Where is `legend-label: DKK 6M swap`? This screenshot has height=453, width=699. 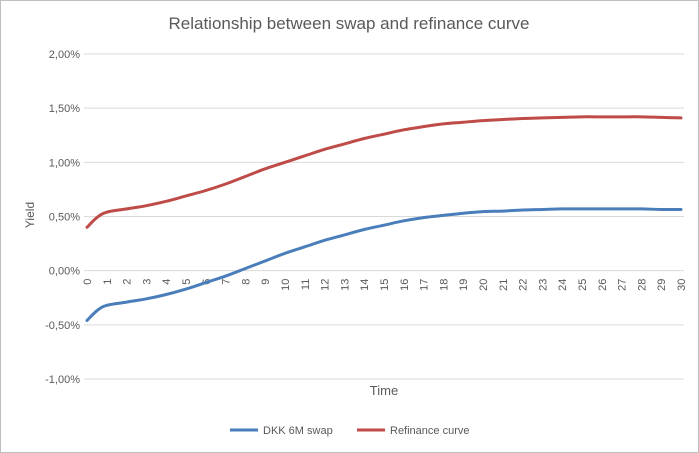 legend-label: DKK 6M swap is located at coordinates (298, 431).